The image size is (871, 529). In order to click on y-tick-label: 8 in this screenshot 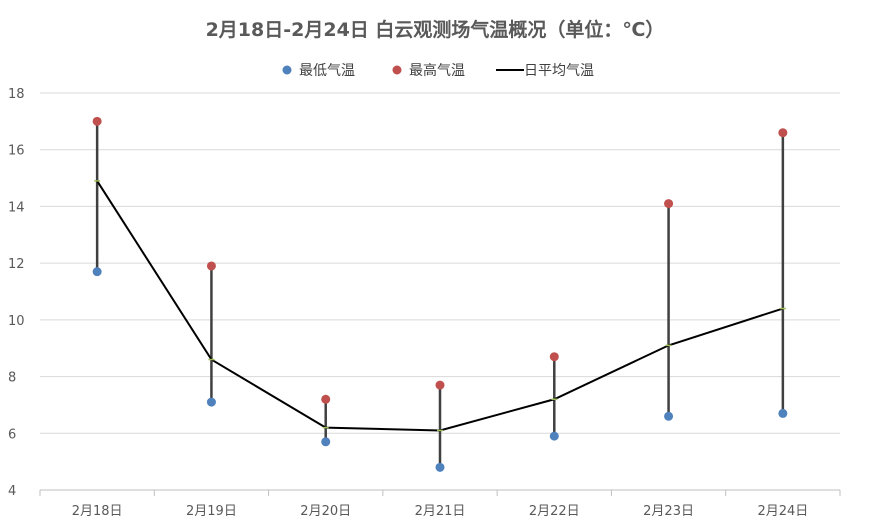, I will do `click(12, 378)`.